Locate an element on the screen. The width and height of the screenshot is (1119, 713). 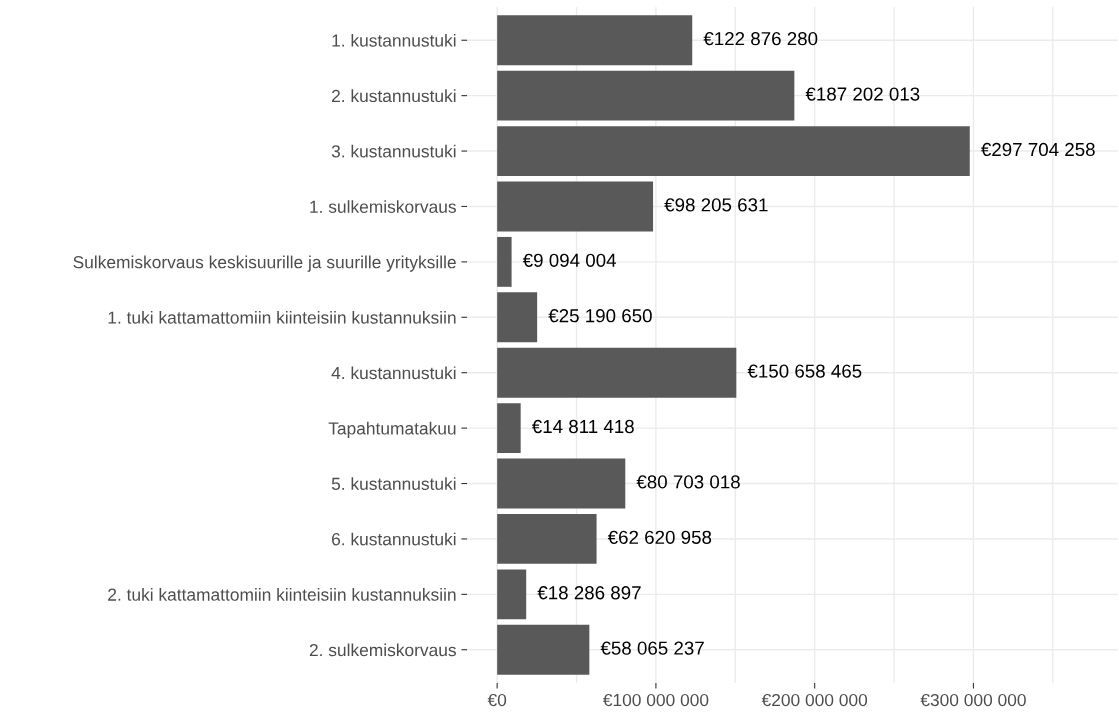
x-tick-label: €300 000 000 is located at coordinates (973, 700).